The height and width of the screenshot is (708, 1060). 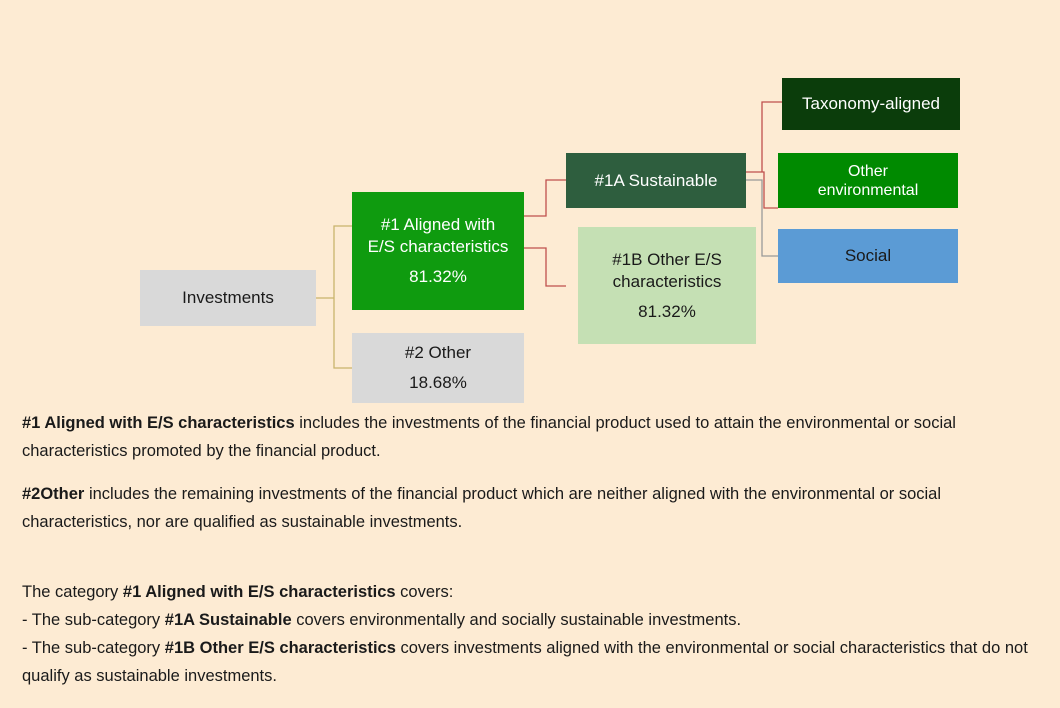 I want to click on text: covers:, so click(x=427, y=592).